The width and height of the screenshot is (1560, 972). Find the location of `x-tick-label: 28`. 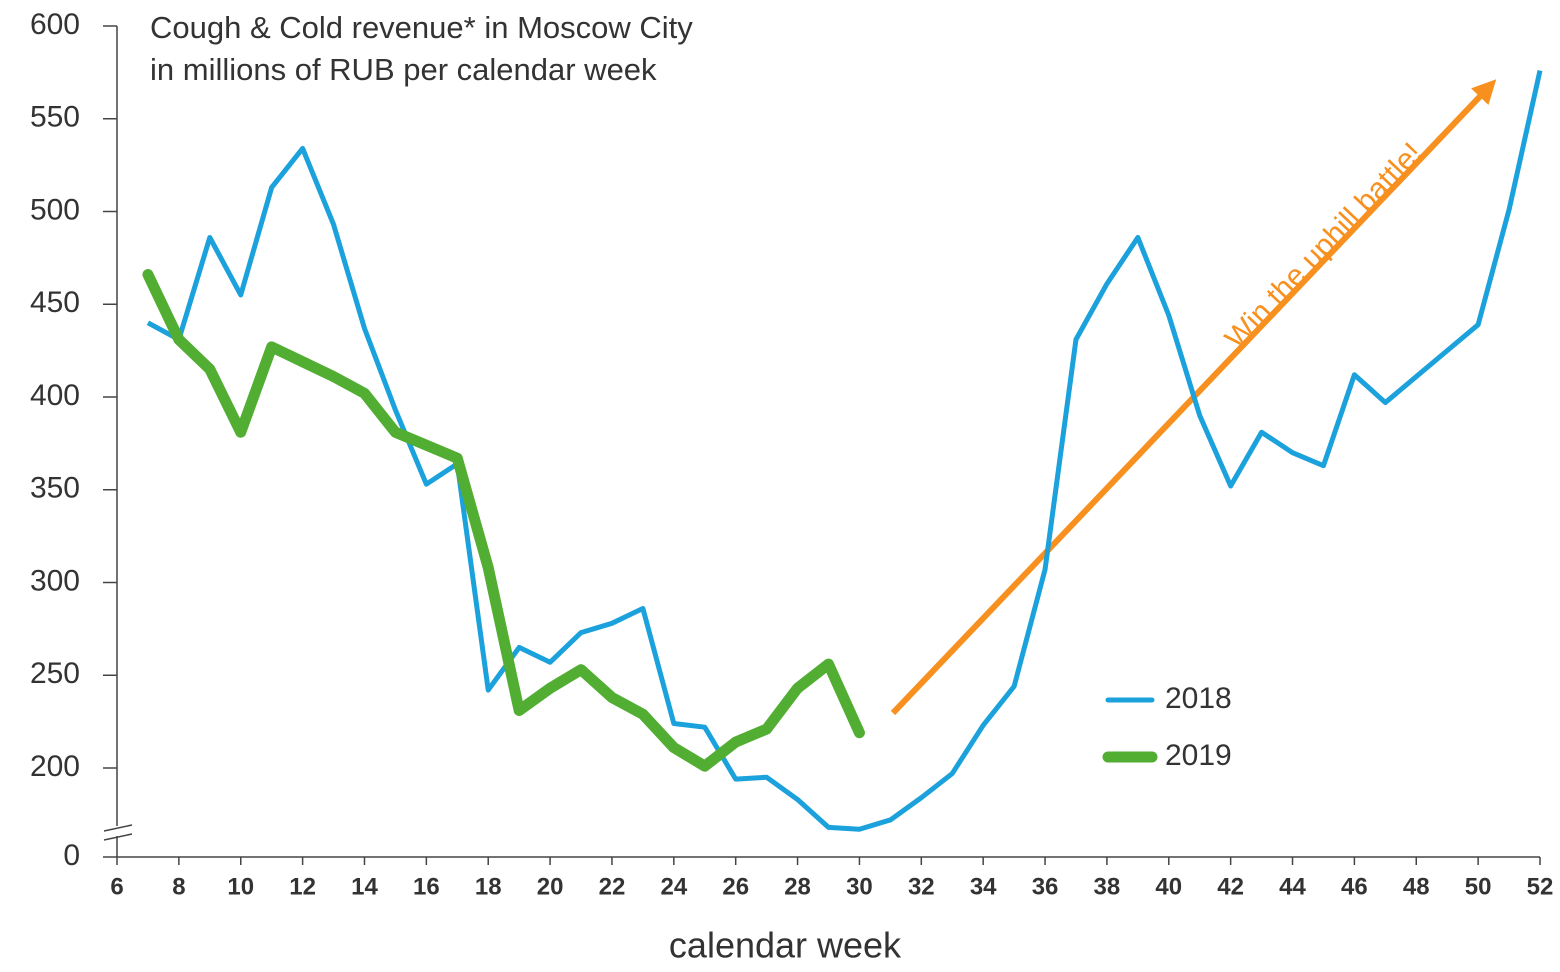

x-tick-label: 28 is located at coordinates (797, 886).